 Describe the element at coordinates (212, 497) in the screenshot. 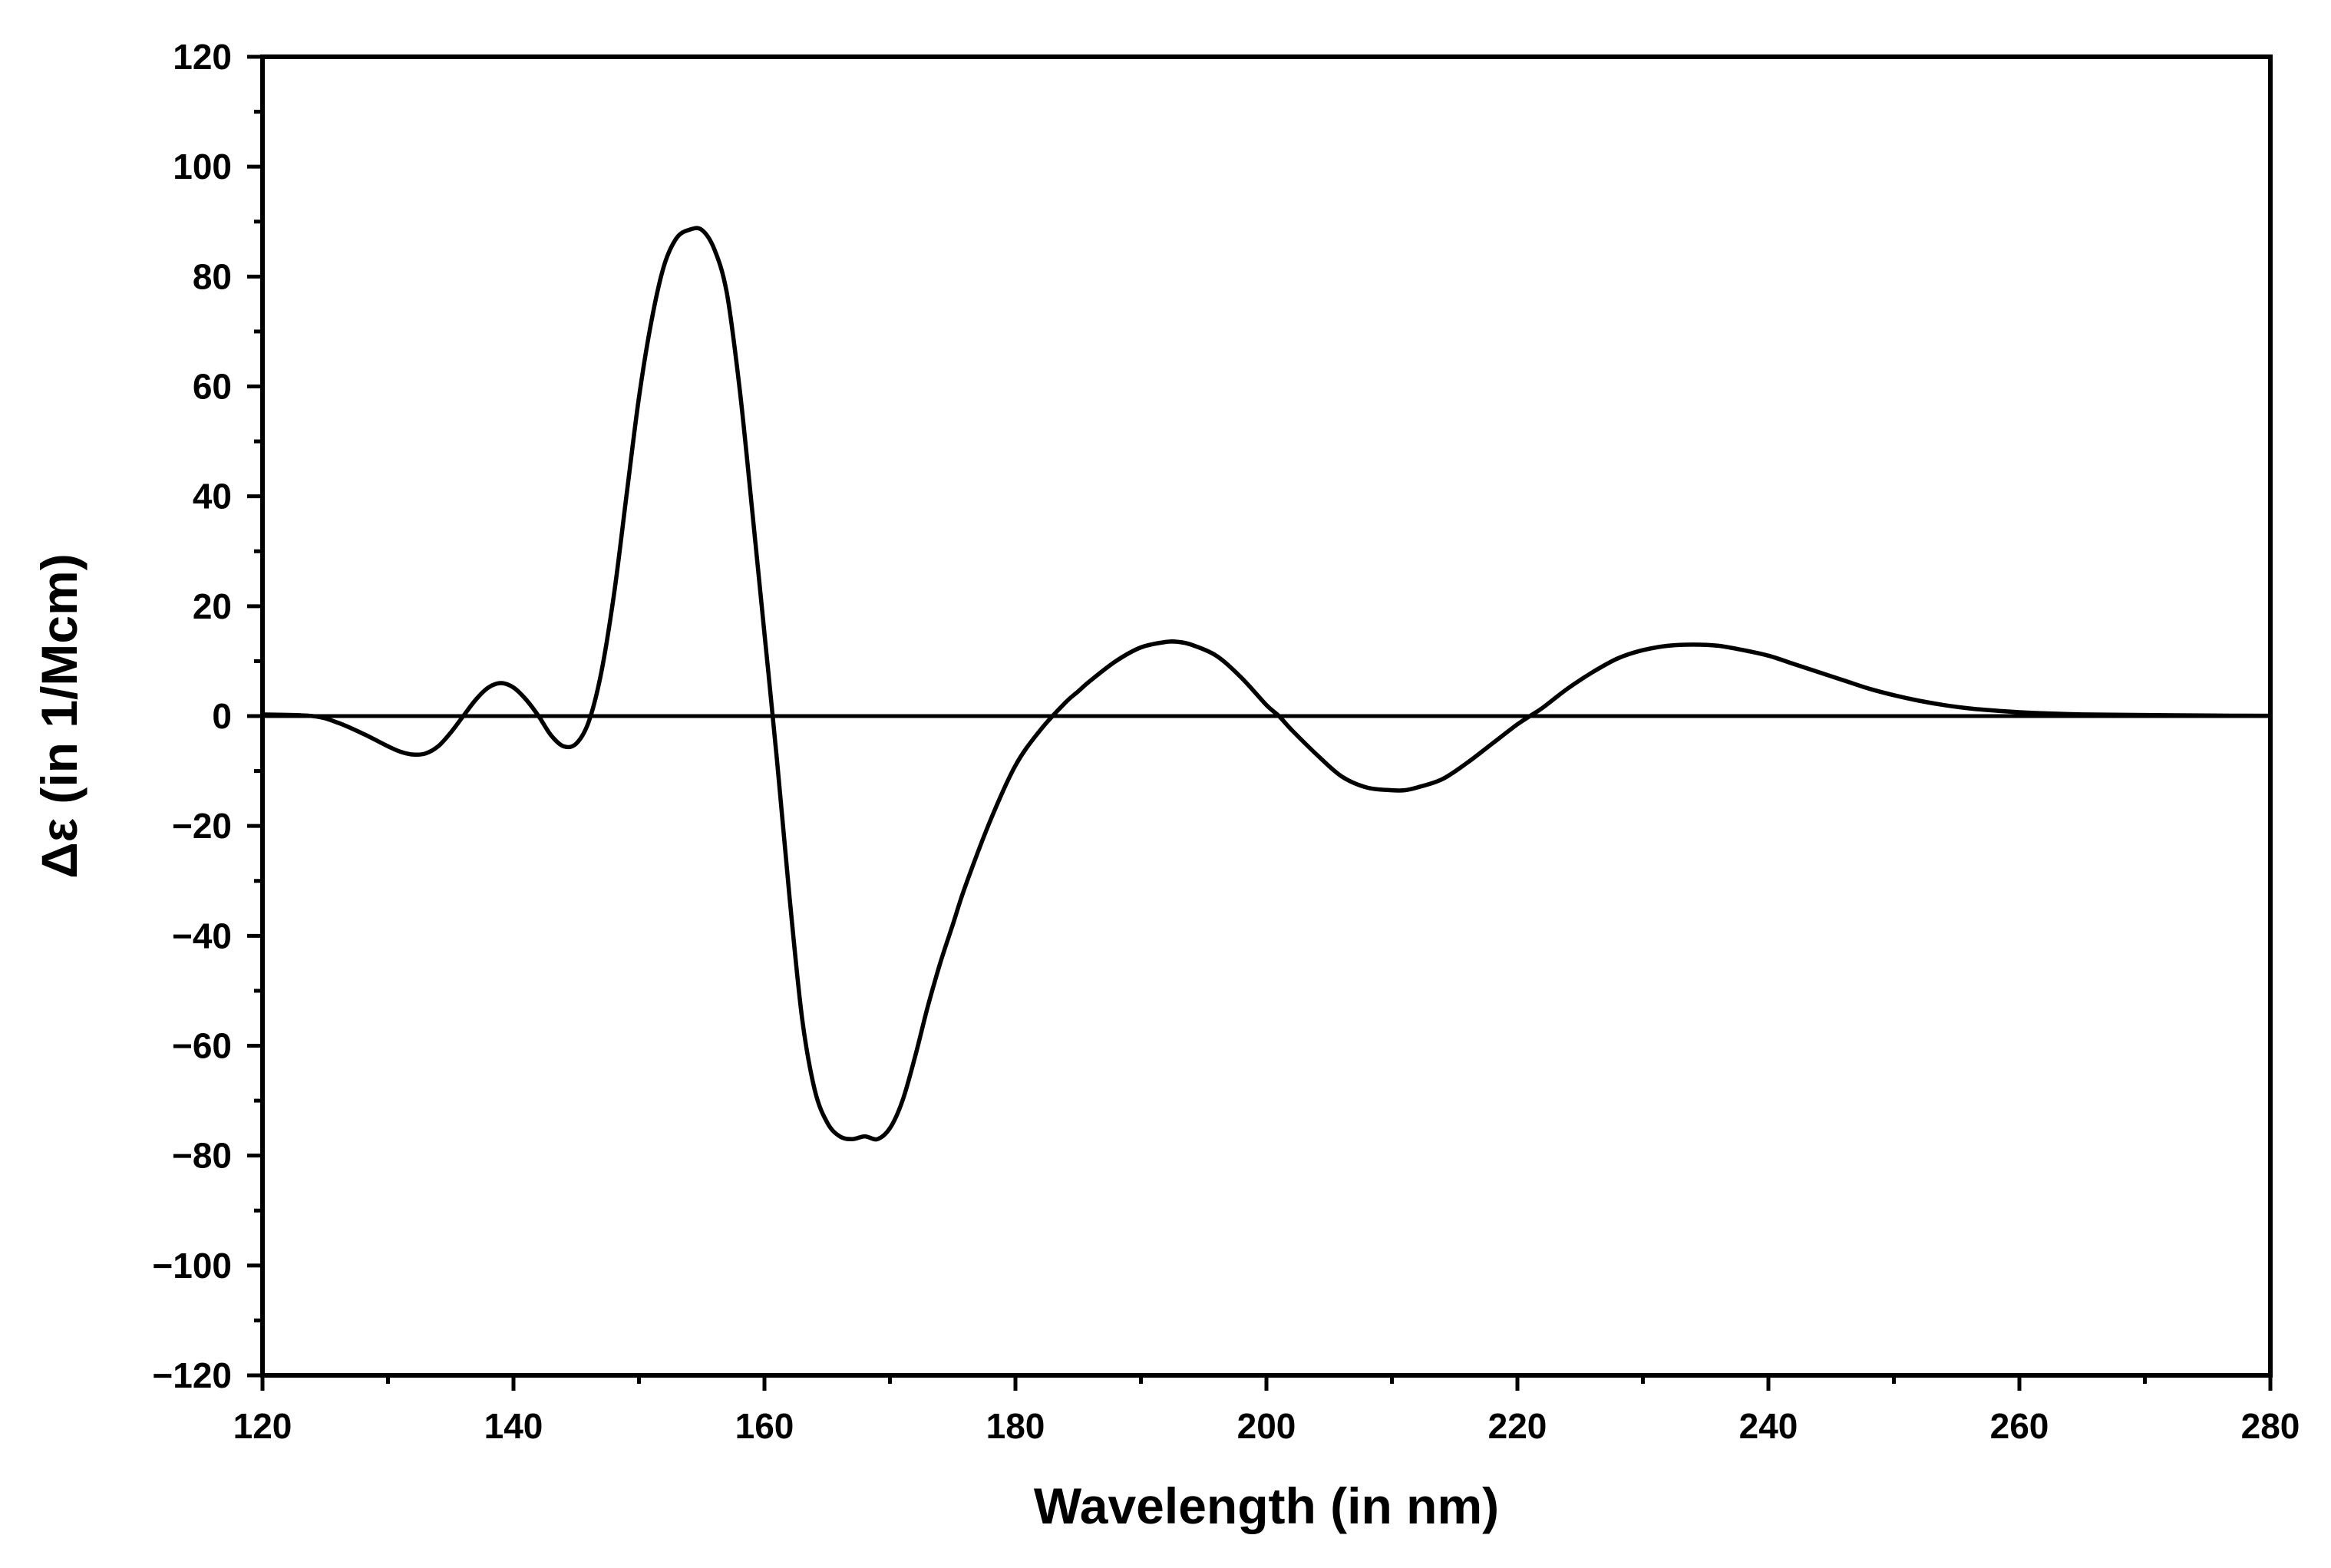

I see `y-tick-label: 40` at that location.